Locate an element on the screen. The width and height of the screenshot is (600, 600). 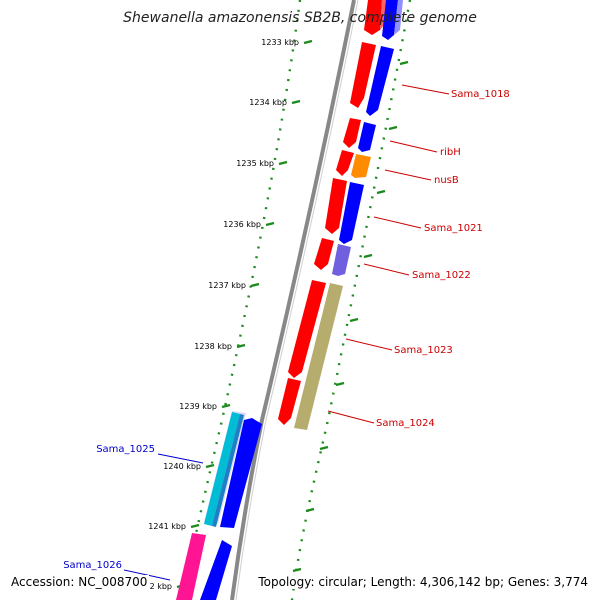
kbp-tick-label: 1237 kbp is located at coordinates (227, 285).